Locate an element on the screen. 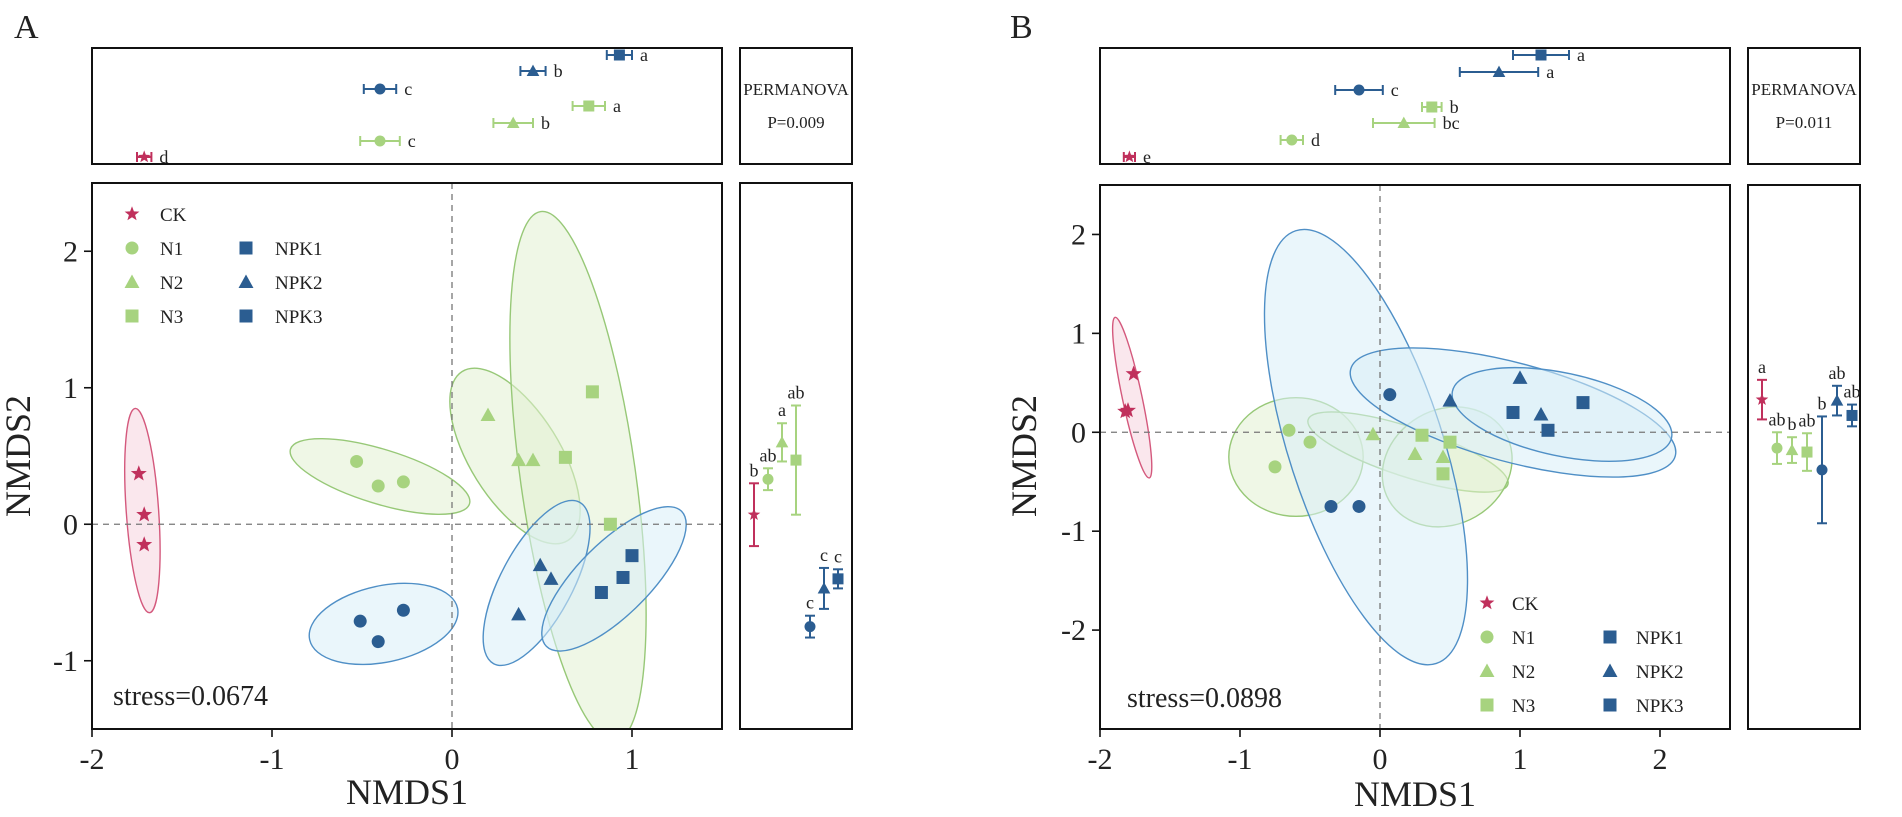 This screenshot has width=1902, height=817. panel-a-legend-ck: CK is located at coordinates (173, 215).